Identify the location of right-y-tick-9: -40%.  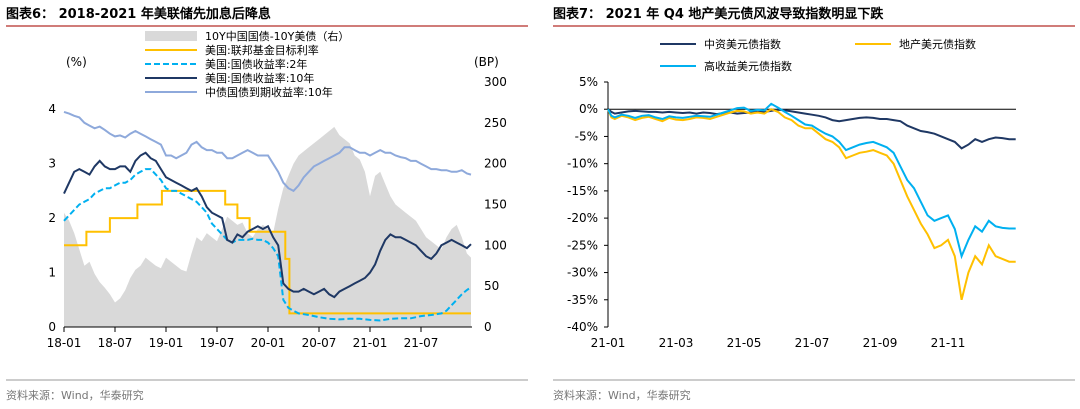
(582, 327).